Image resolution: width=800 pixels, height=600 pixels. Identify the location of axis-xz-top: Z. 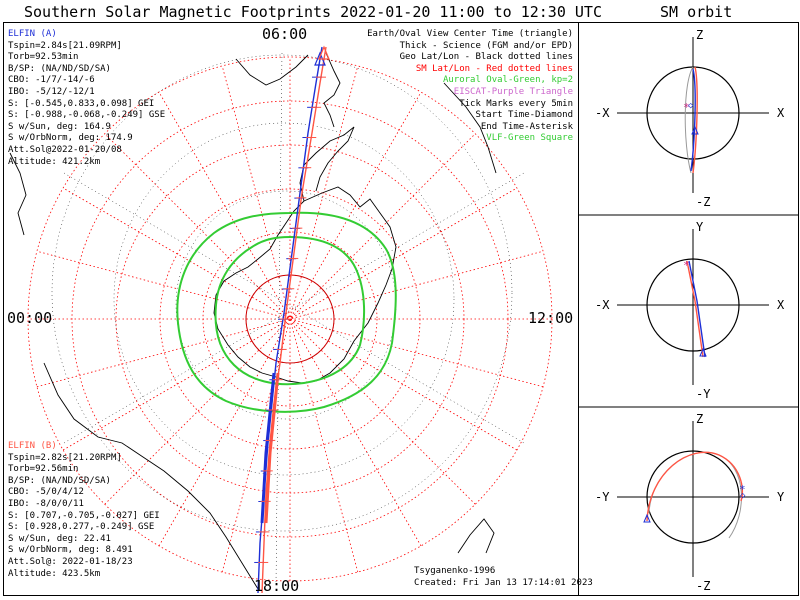
(699, 35).